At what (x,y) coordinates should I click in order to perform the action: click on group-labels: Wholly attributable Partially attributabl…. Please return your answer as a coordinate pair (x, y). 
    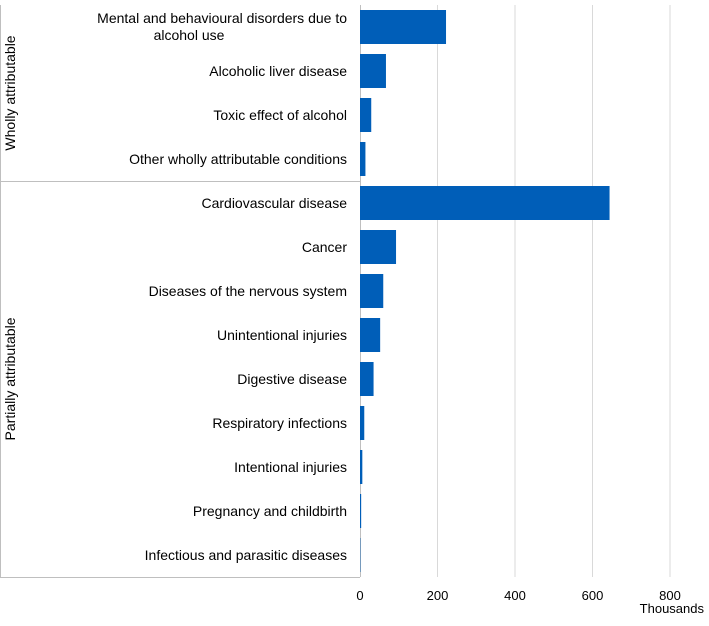
    Looking at the image, I should click on (10, 237).